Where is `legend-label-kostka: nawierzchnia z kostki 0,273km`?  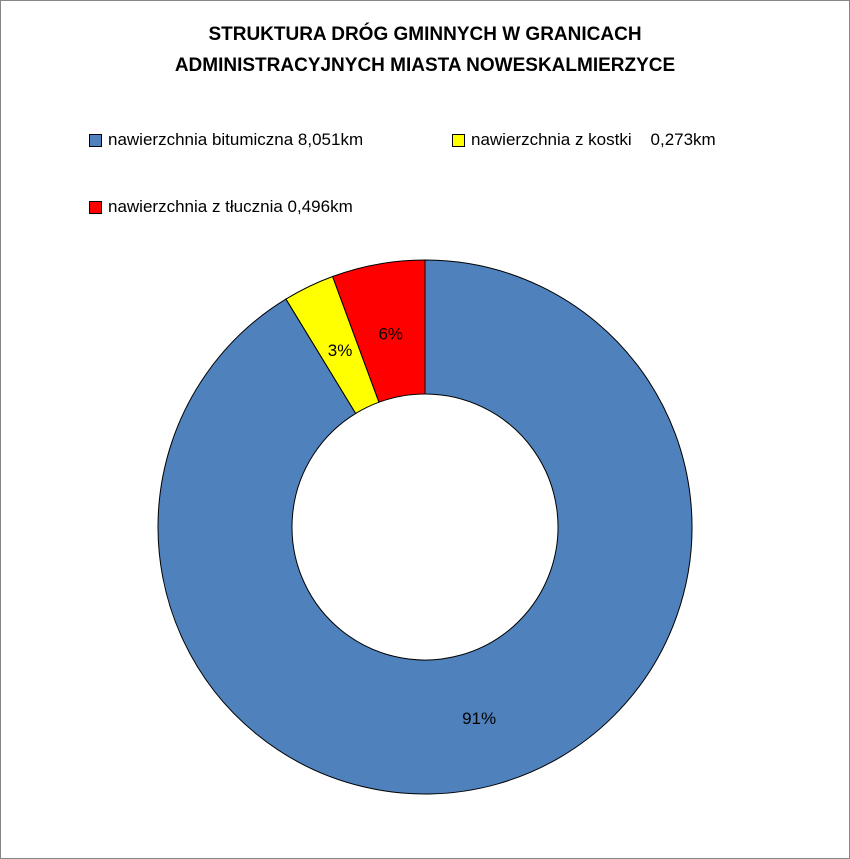 legend-label-kostka: nawierzchnia z kostki 0,273km is located at coordinates (593, 139).